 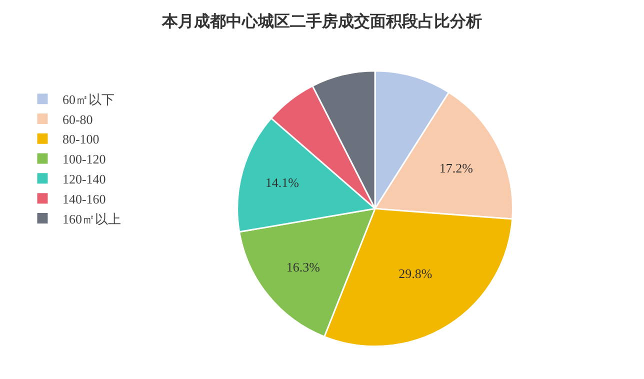 What do you see at coordinates (456, 168) in the screenshot?
I see `data-label: 17.2%` at bounding box center [456, 168].